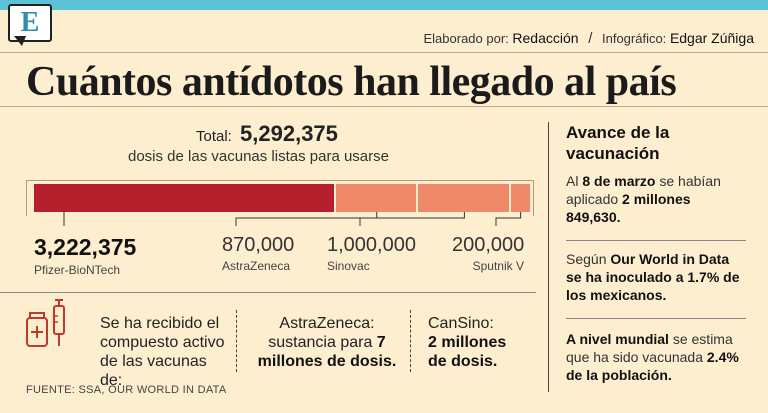 Image resolution: width=768 pixels, height=413 pixels. What do you see at coordinates (214, 136) in the screenshot?
I see `total-label: Total:` at bounding box center [214, 136].